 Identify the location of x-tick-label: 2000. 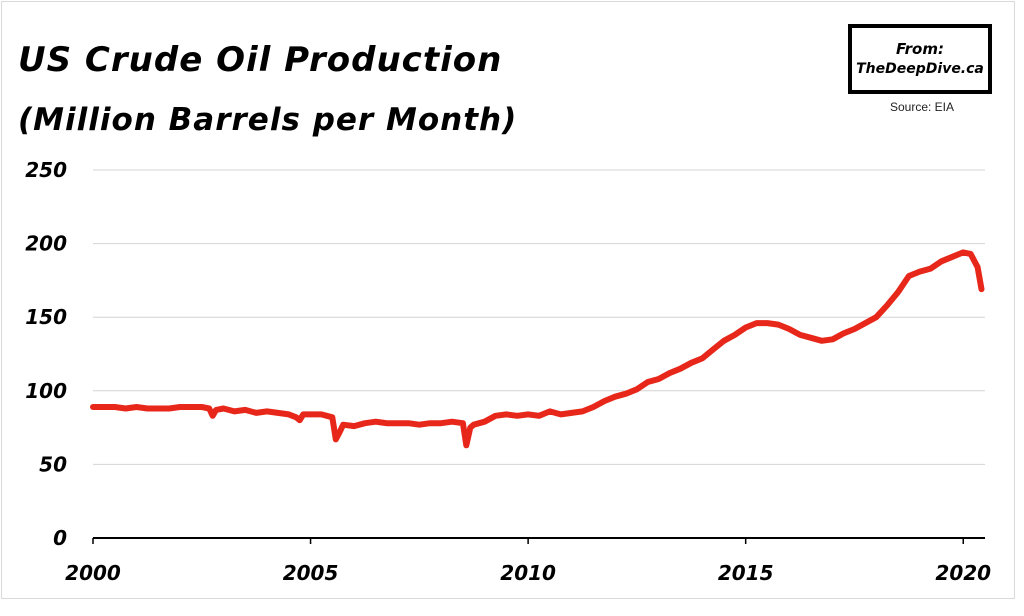
(93, 573).